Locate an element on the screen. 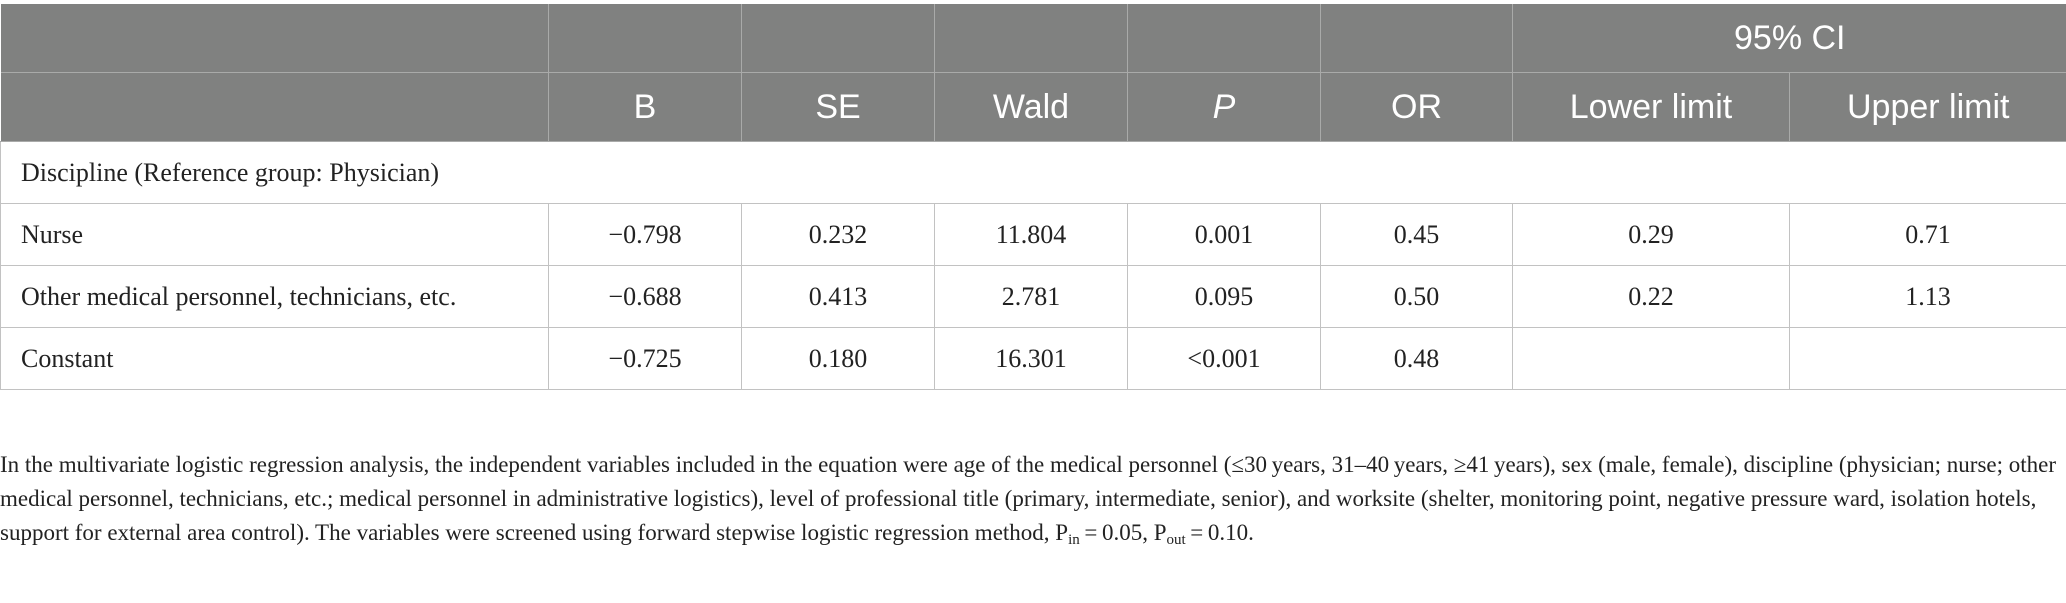 The height and width of the screenshot is (603, 2066). cell-wald: 11.804 is located at coordinates (1031, 234).